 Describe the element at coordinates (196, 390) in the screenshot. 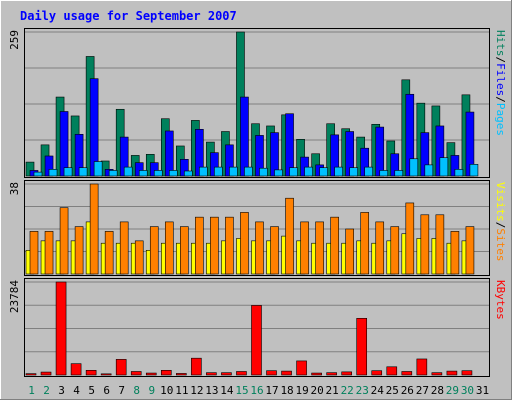

I see `x-tick-day-12: 12` at that location.